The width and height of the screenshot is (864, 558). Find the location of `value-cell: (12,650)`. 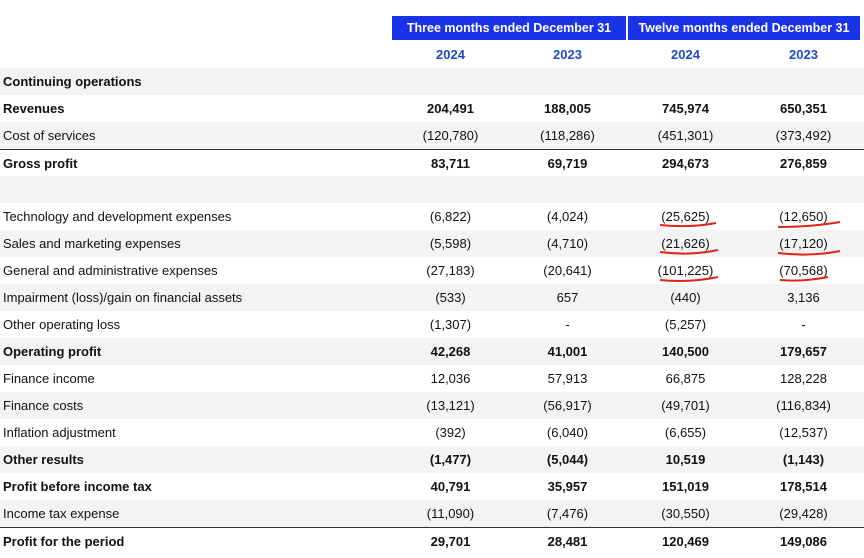

value-cell: (12,650) is located at coordinates (803, 216).